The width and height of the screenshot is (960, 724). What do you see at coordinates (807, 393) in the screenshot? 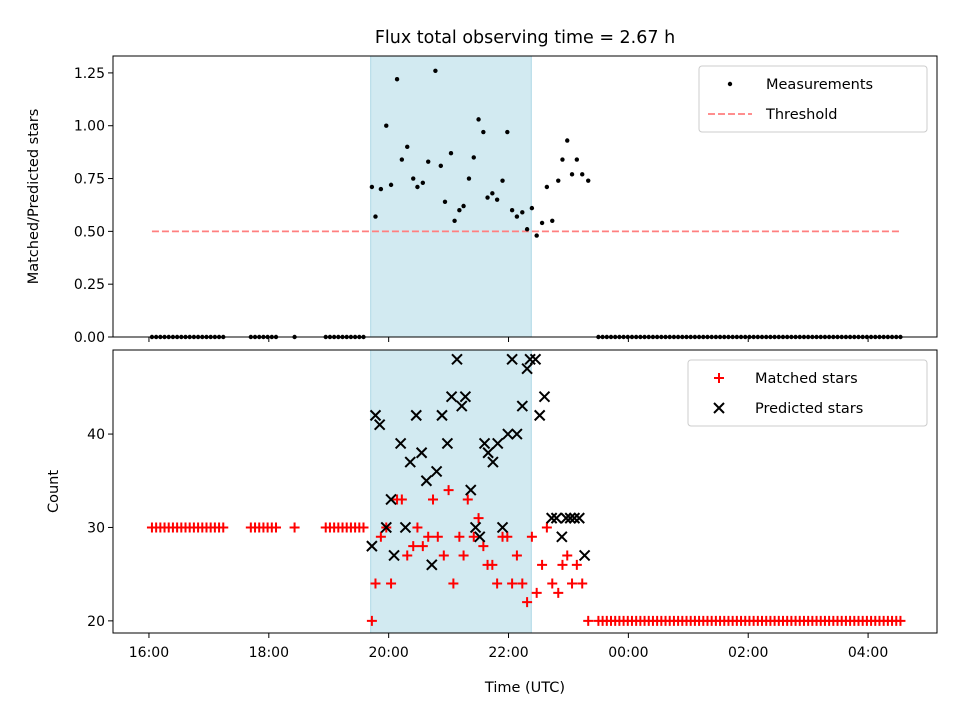
I see `bottom-legend-box` at bounding box center [807, 393].